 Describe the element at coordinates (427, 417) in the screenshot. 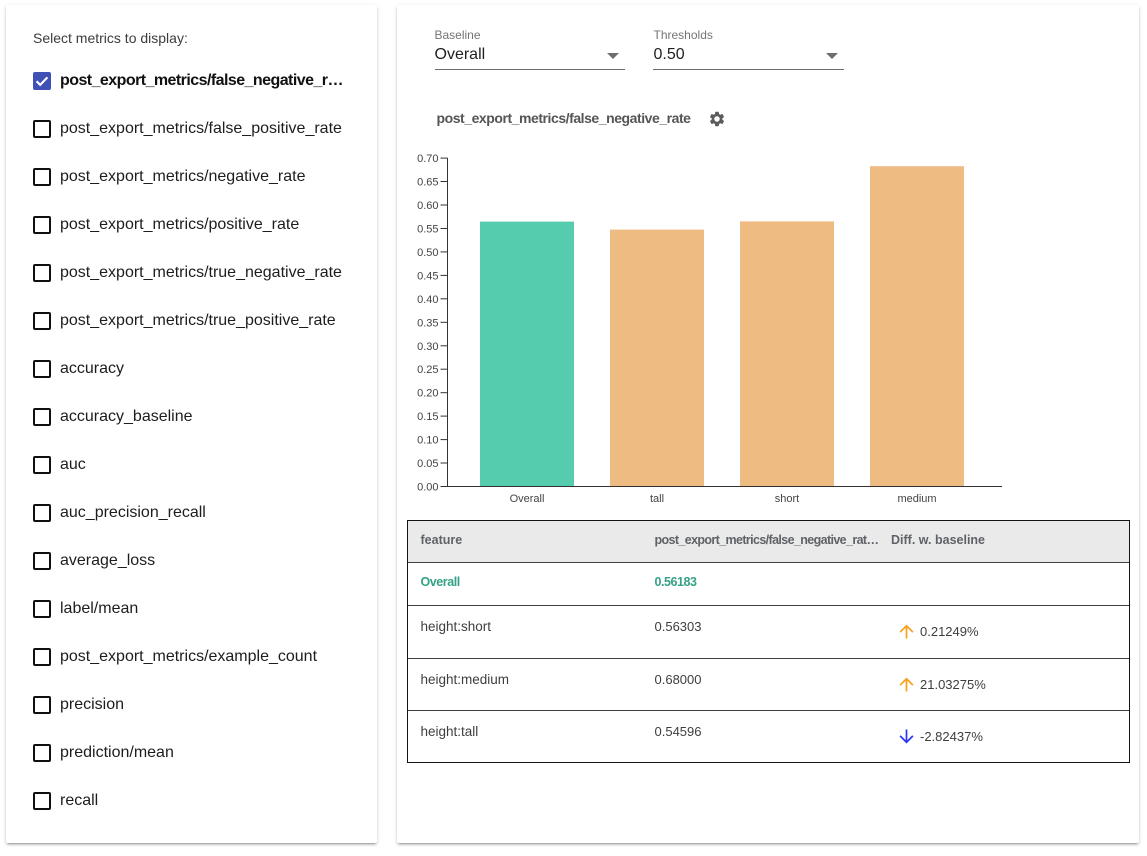

I see `svg-text: 0.15` at that location.